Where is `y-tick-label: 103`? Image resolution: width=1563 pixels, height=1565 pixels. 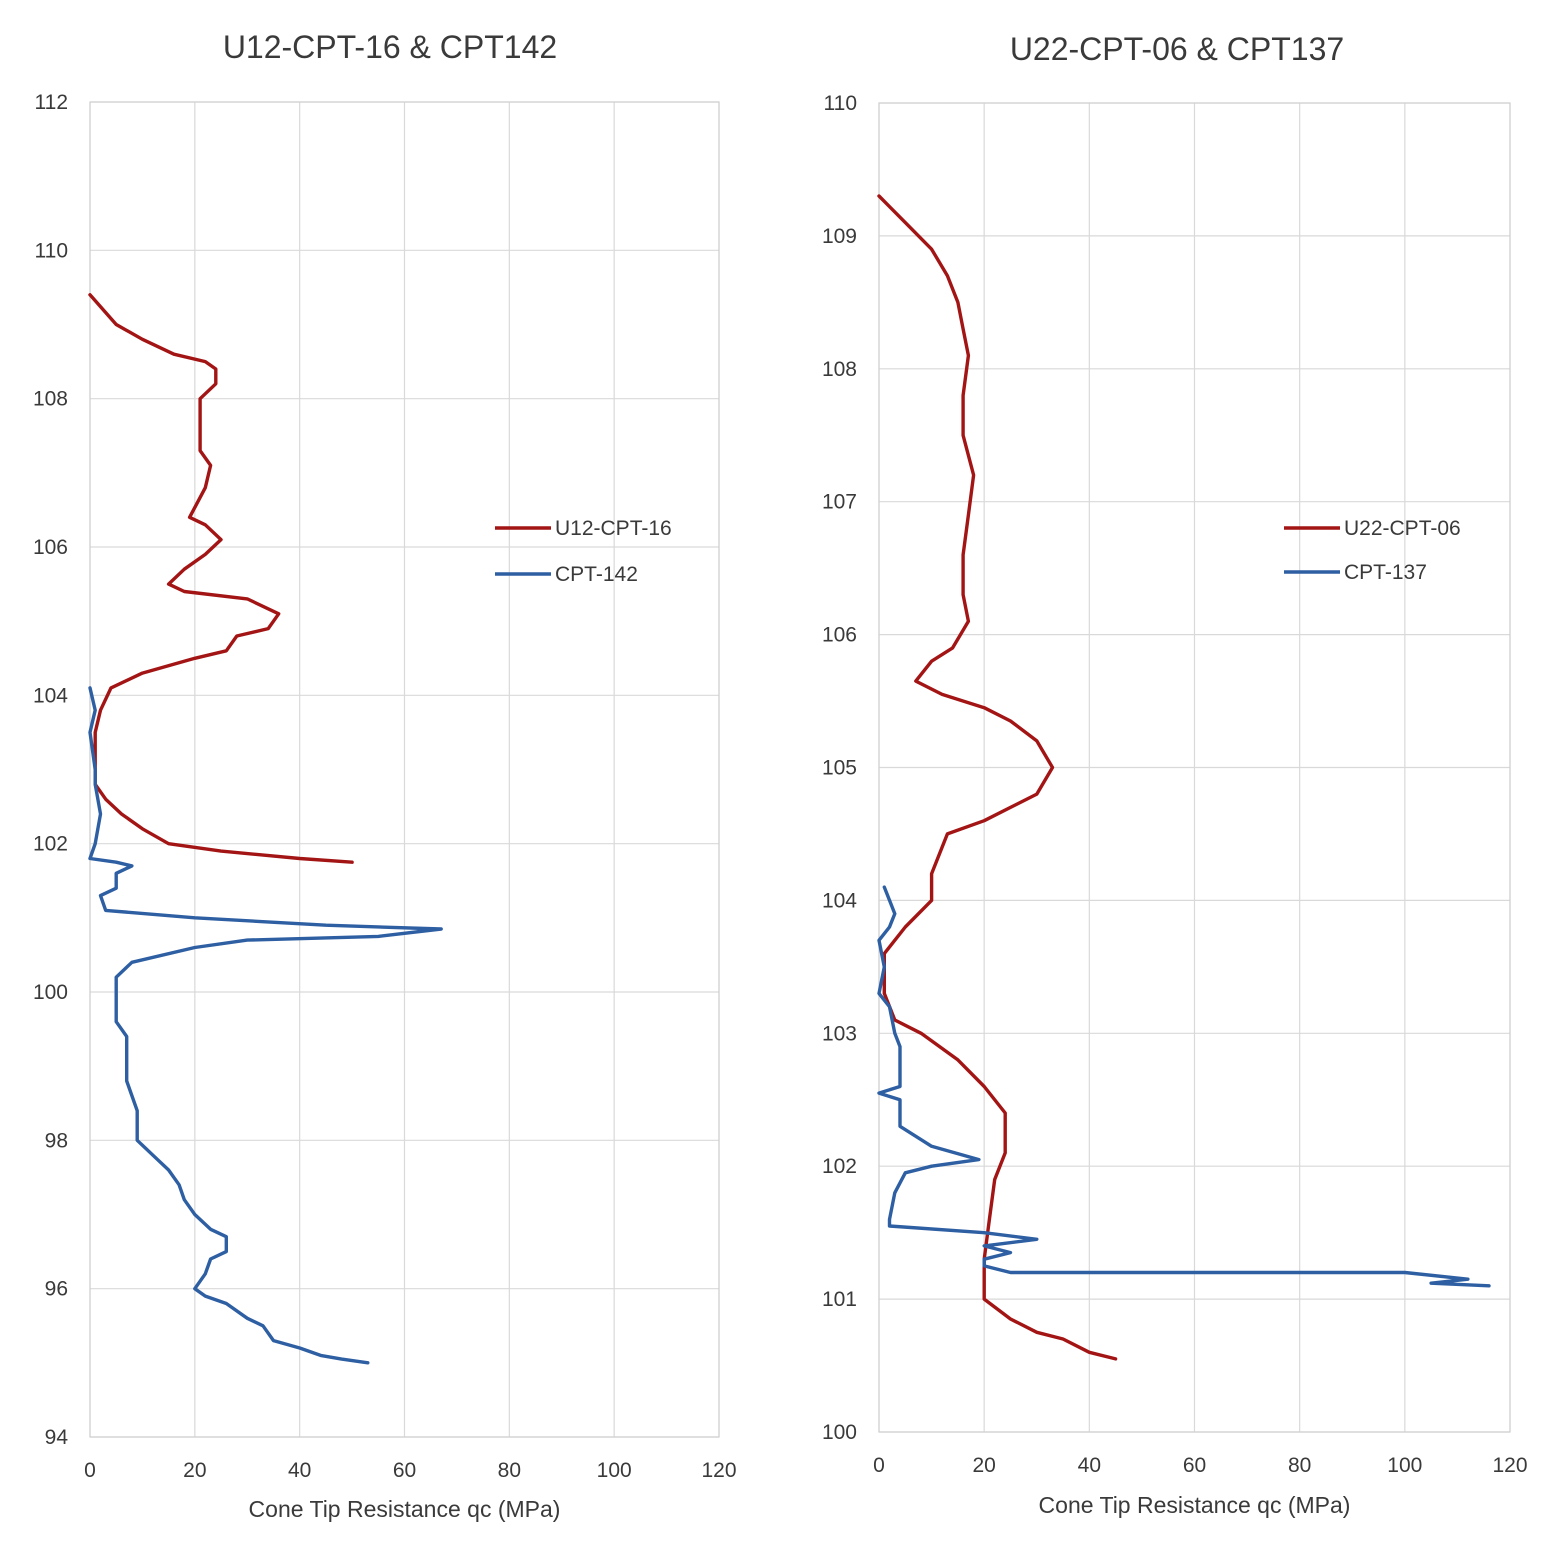
y-tick-label: 103 is located at coordinates (839, 1033).